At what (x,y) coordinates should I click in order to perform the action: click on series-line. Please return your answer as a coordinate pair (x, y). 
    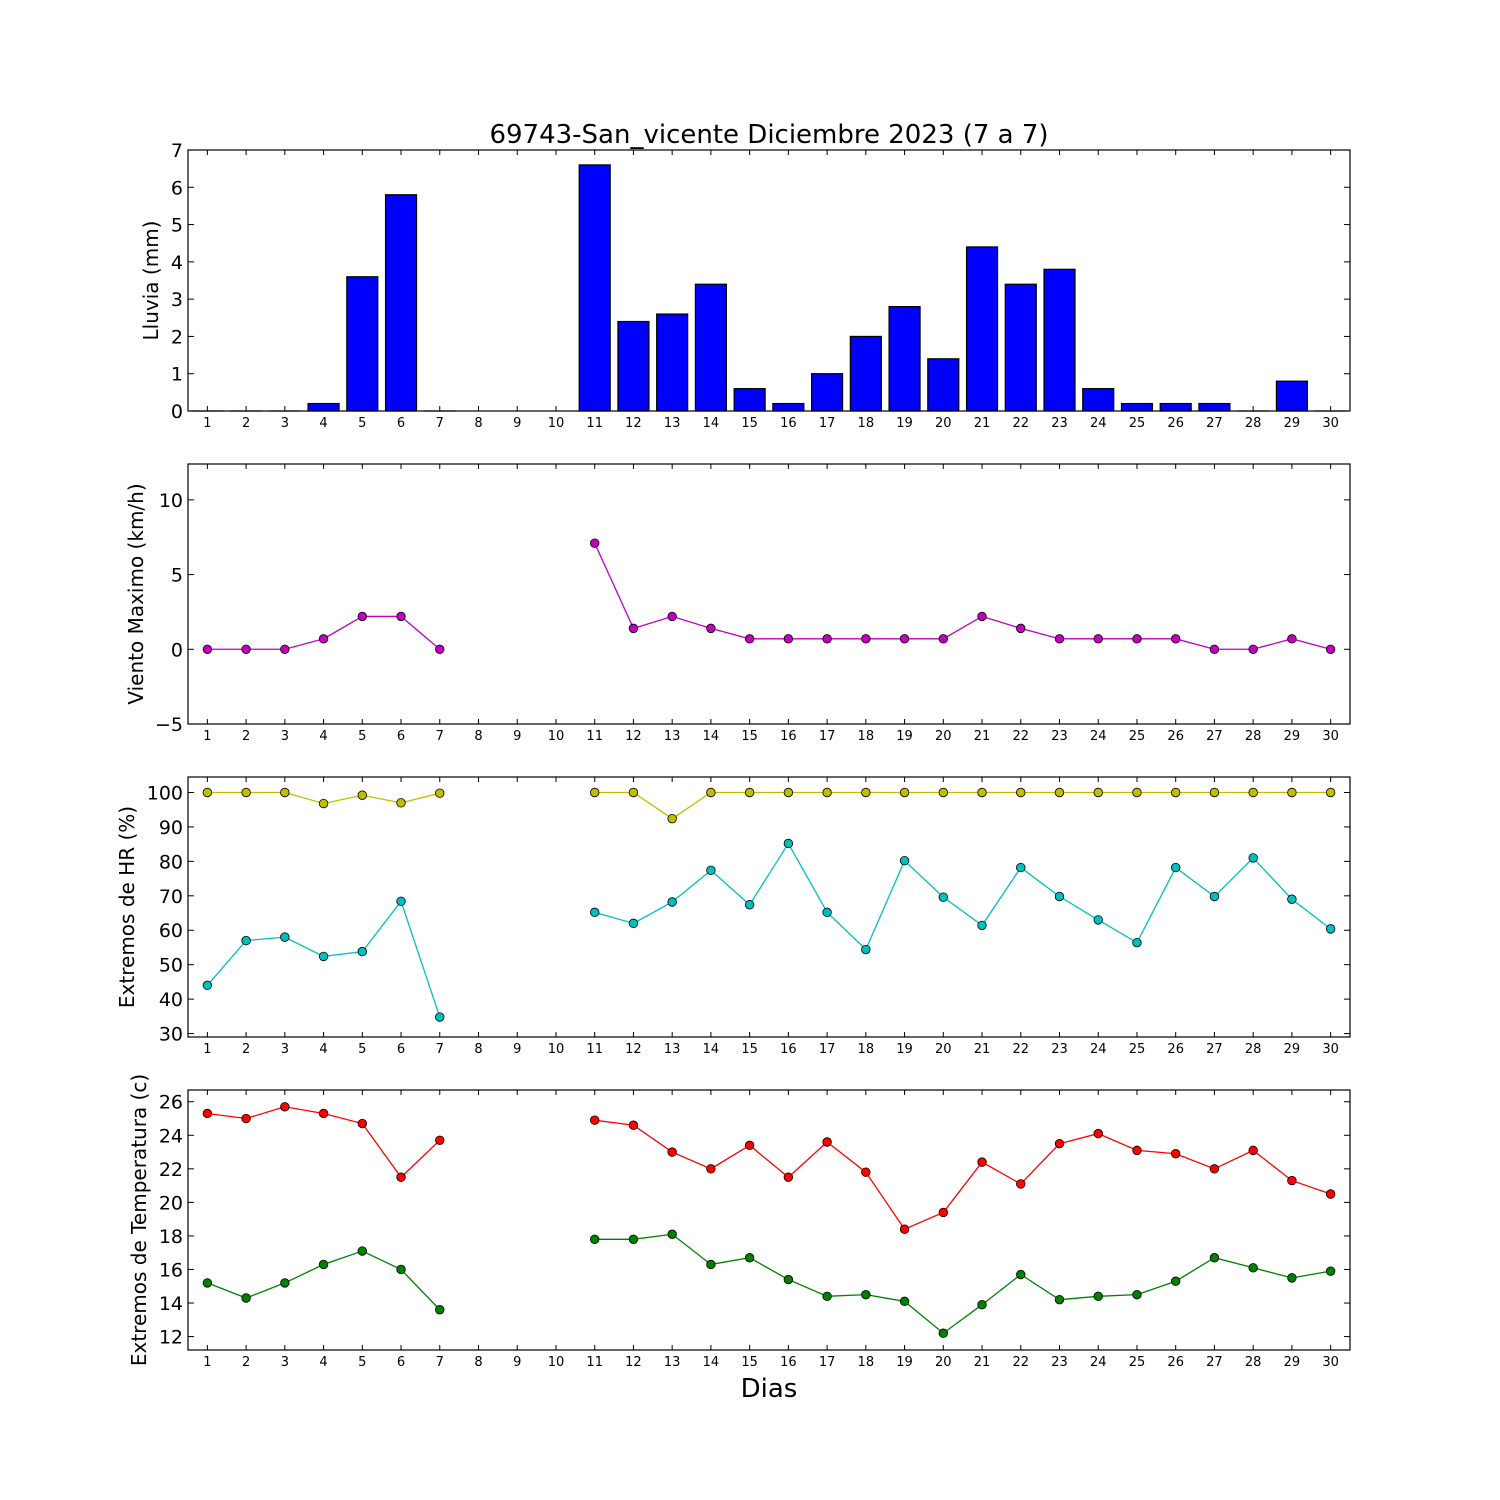
    Looking at the image, I should click on (962, 805).